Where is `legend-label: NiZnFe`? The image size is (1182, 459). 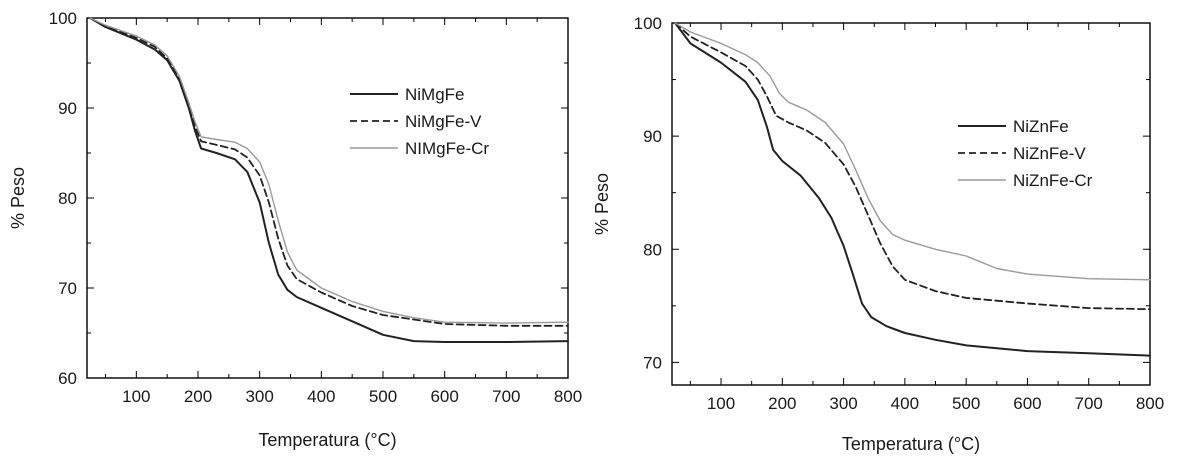
legend-label: NiZnFe is located at coordinates (1041, 126).